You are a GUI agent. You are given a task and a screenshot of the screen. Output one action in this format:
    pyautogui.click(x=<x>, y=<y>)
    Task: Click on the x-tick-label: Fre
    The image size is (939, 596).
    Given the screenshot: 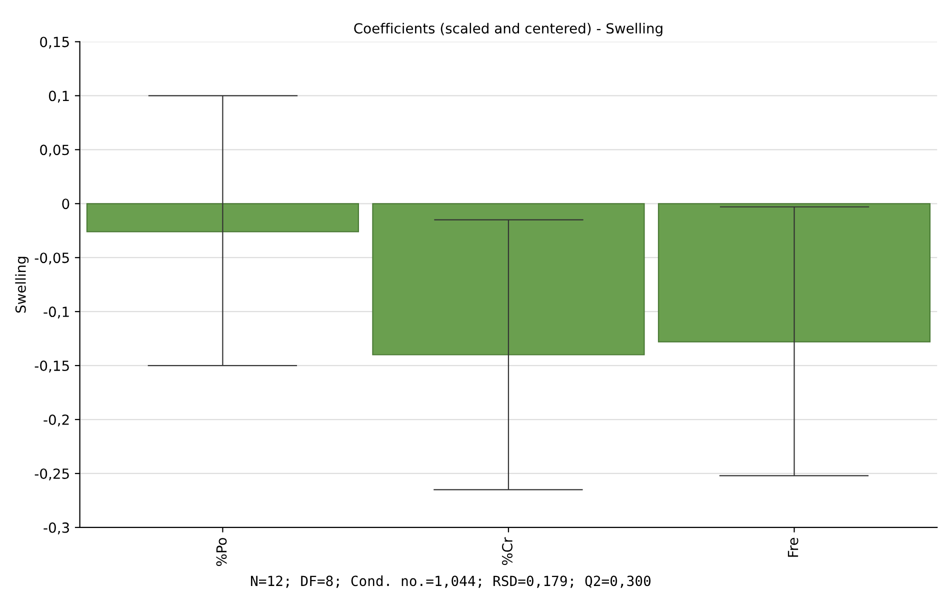 What is the action you would take?
    pyautogui.click(x=793, y=547)
    